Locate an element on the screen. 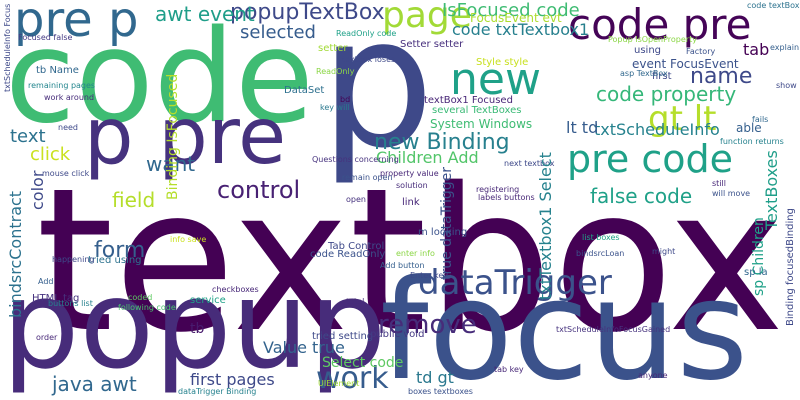 The width and height of the screenshot is (800, 400). word-code-pre: code pre is located at coordinates (660, 24).